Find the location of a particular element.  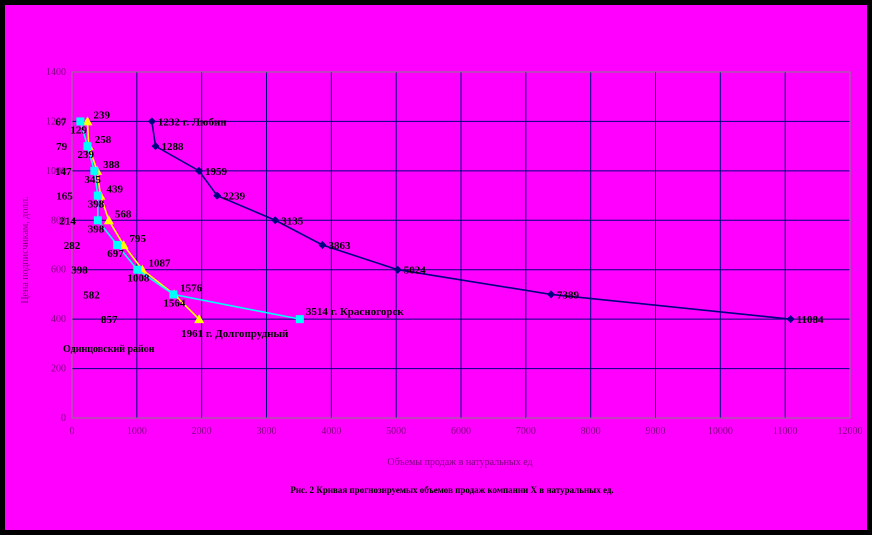

data-label-dolgoprudny: 1961 г. Долгопрудный is located at coordinates (235, 334).